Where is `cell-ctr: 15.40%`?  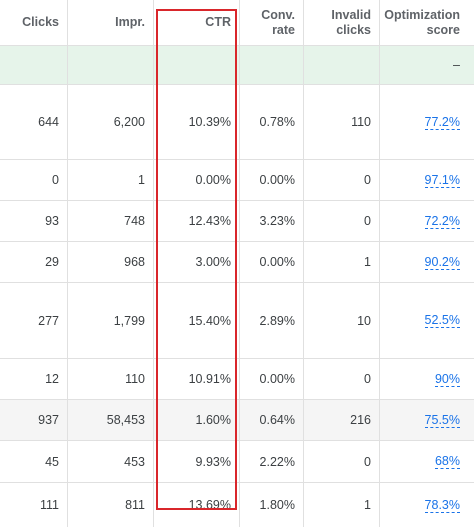 cell-ctr: 15.40% is located at coordinates (197, 320).